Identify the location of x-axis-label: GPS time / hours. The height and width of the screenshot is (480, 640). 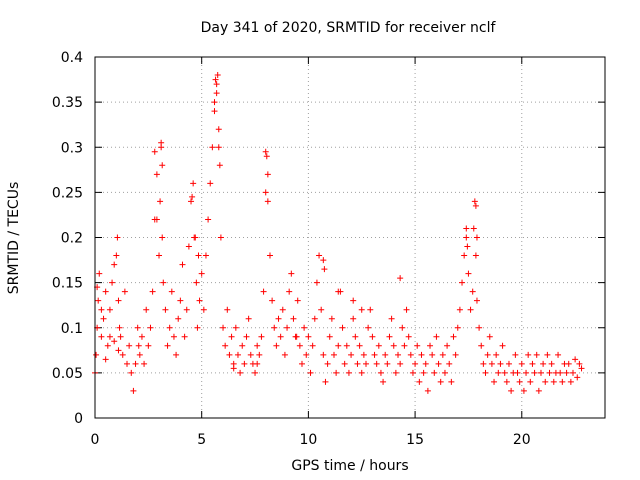
(349, 466).